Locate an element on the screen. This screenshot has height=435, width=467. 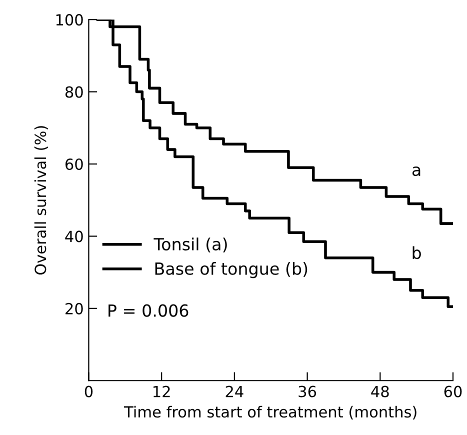
annotation: P = 0.006 is located at coordinates (148, 310).